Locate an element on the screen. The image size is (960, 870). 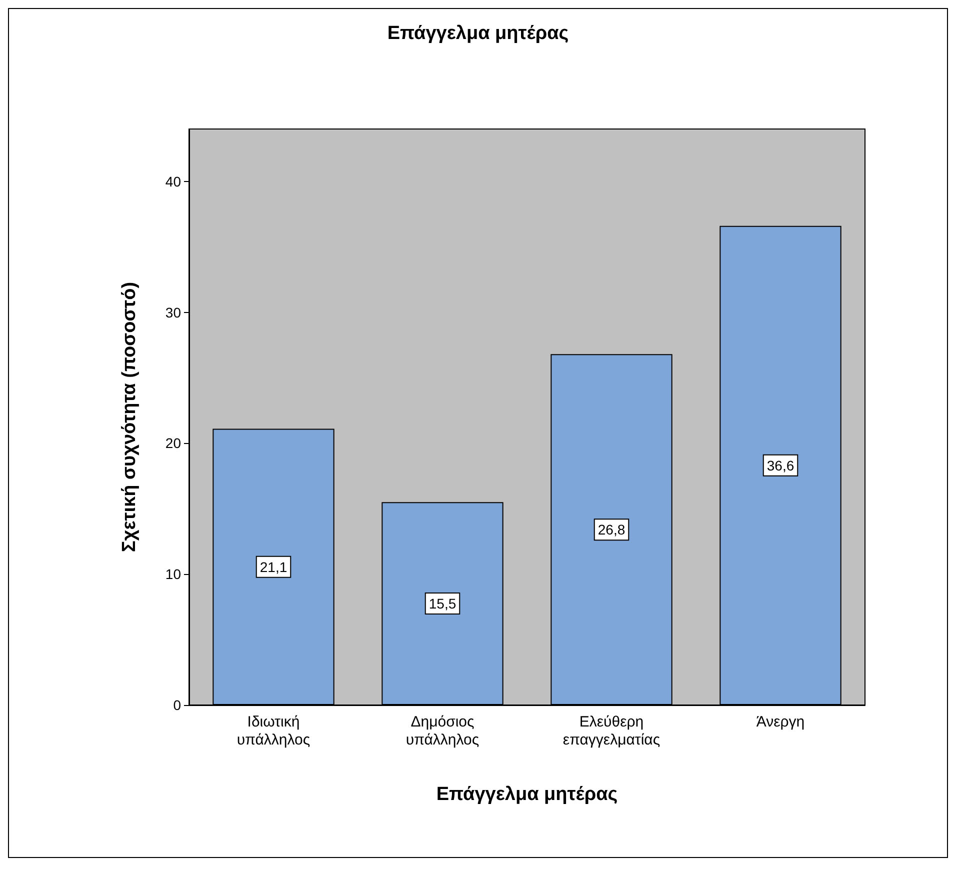
data-label: 21,1 is located at coordinates (274, 566).